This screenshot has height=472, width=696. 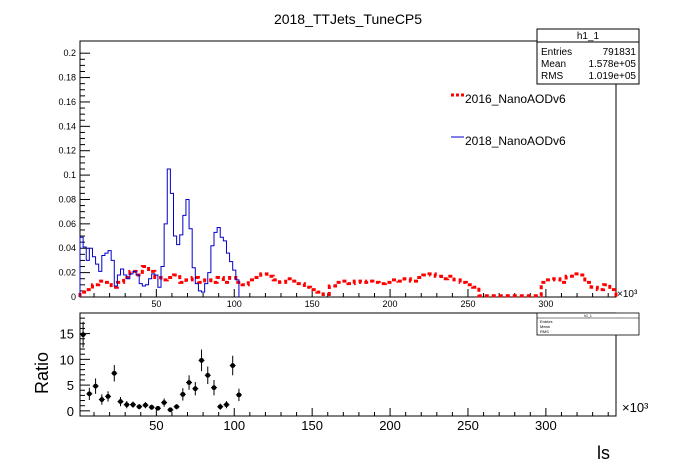 I want to click on stats-label-rms: RMS, so click(x=552, y=76).